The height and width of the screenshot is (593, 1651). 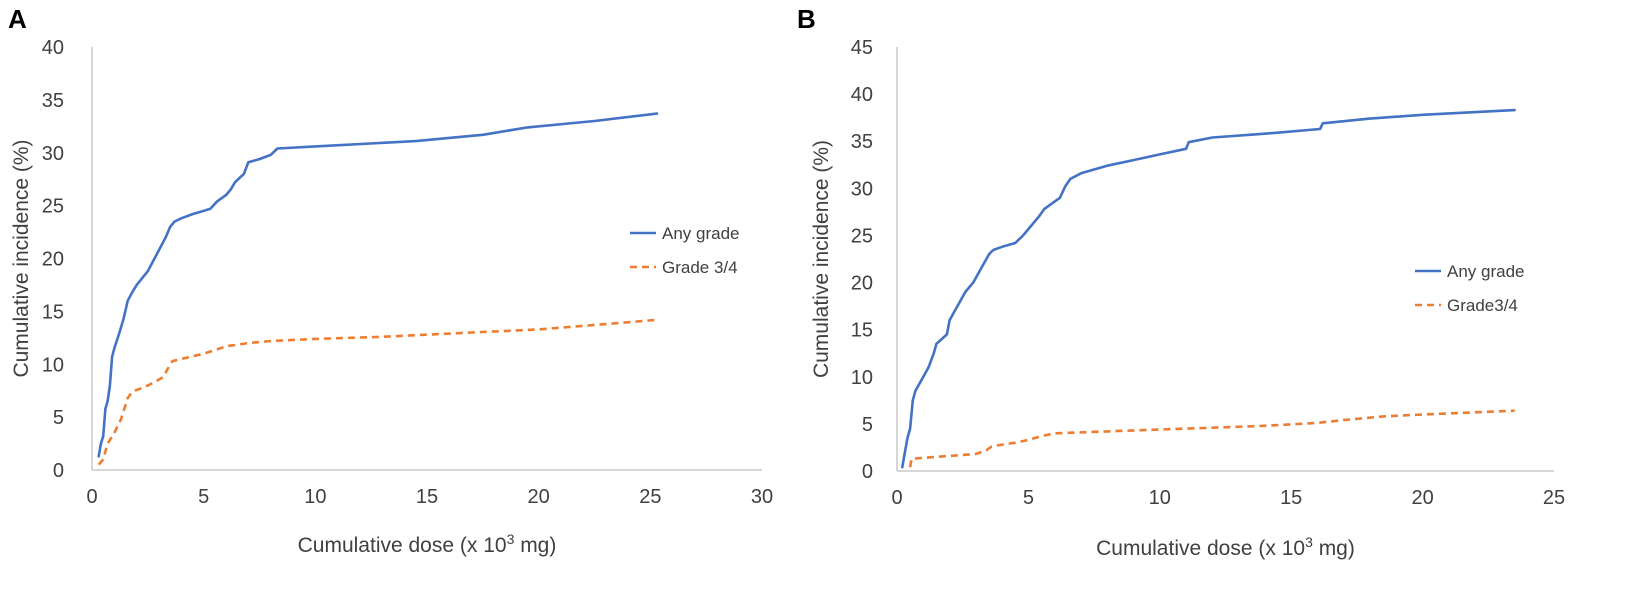 I want to click on legend-label: Grade 3/4, so click(x=700, y=267).